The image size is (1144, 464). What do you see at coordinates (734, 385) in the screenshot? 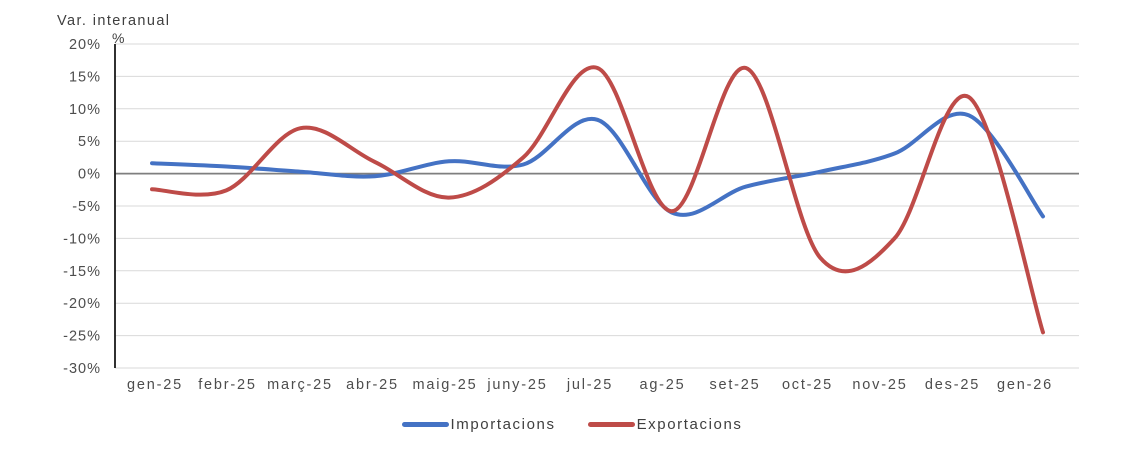
I see `x-tick-label-set-25: set-25` at bounding box center [734, 385].